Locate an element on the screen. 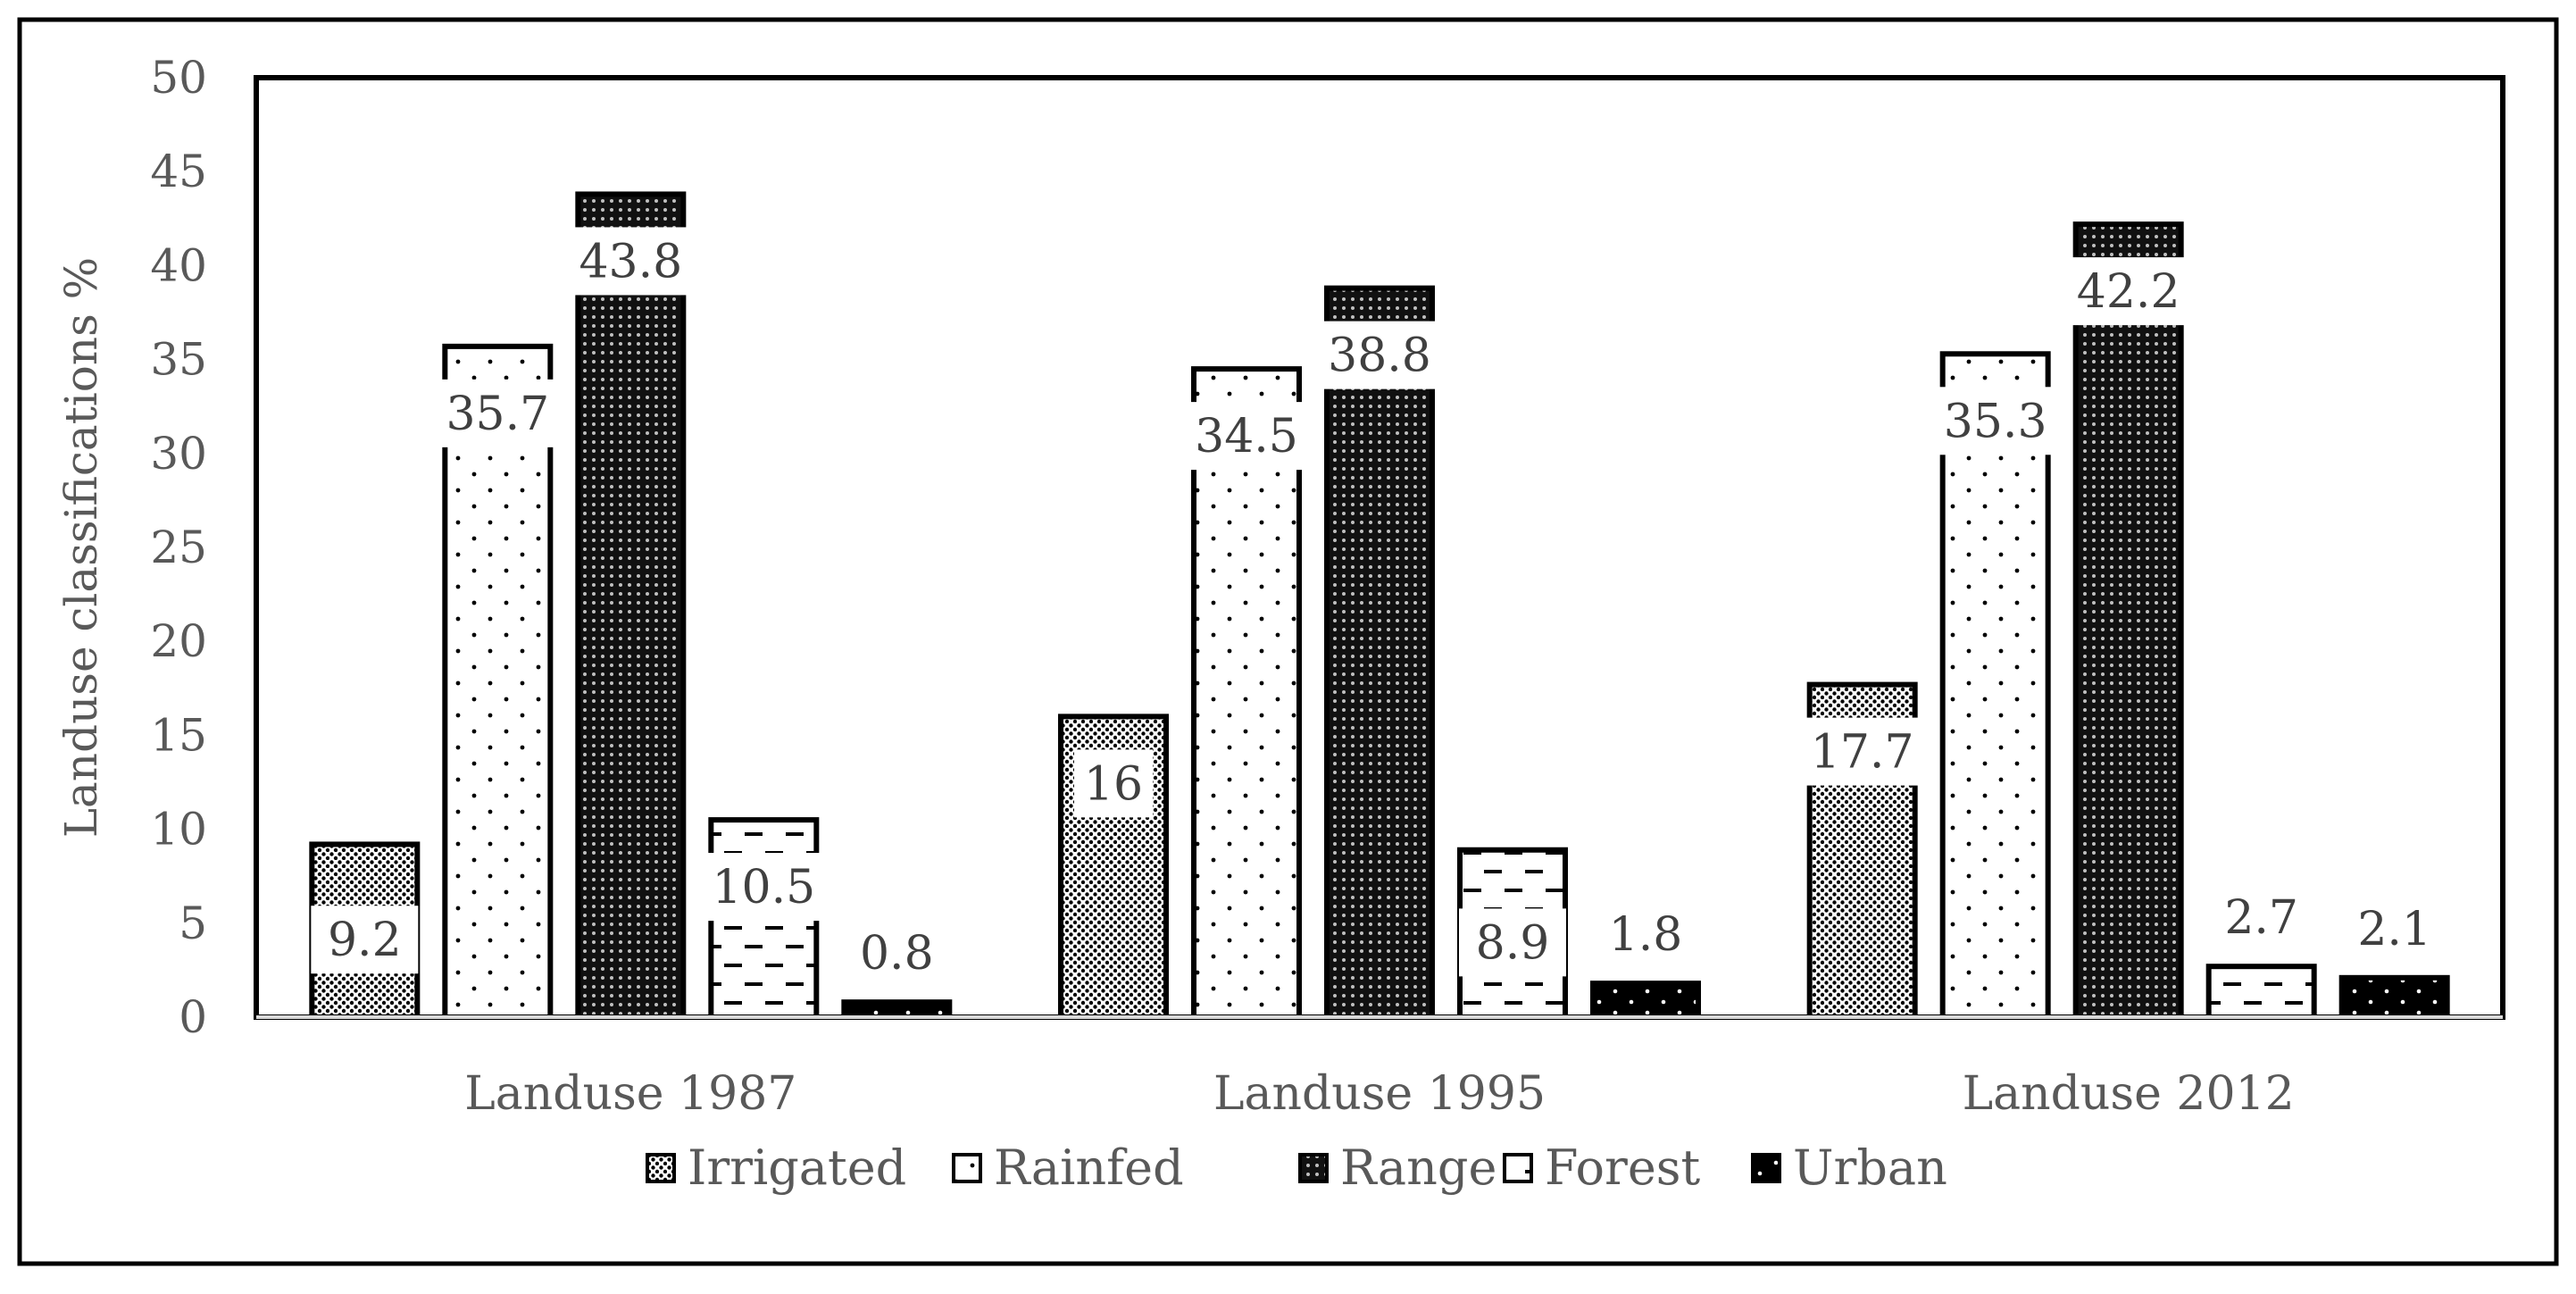 Image resolution: width=2576 pixels, height=1294 pixels. legend: Irrigated Rainfed Range Forest Urban is located at coordinates (1296, 1168).